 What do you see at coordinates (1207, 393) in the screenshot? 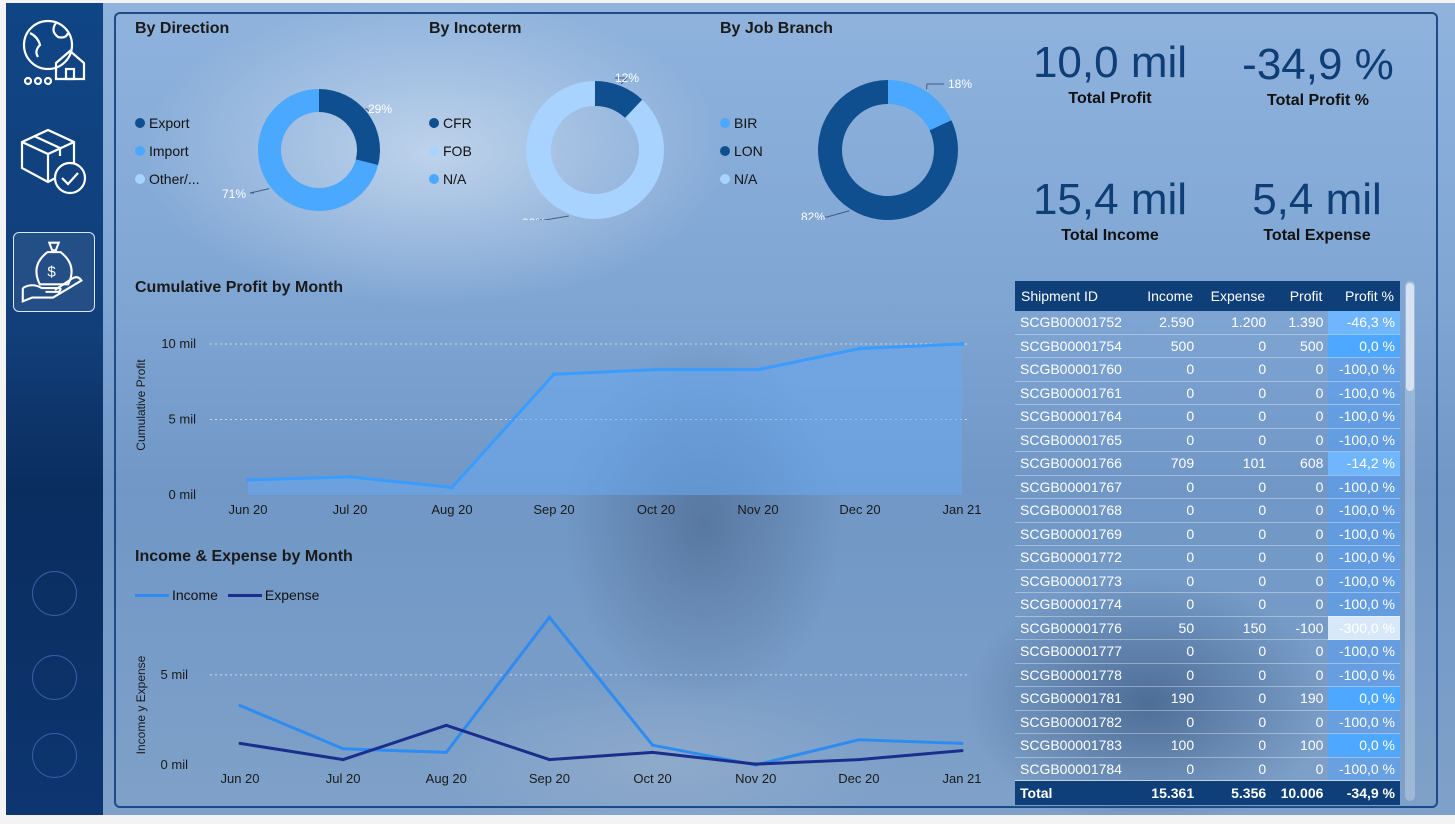
I see `table-row: SCGB00001761 0 0 0 -100,0 %` at bounding box center [1207, 393].